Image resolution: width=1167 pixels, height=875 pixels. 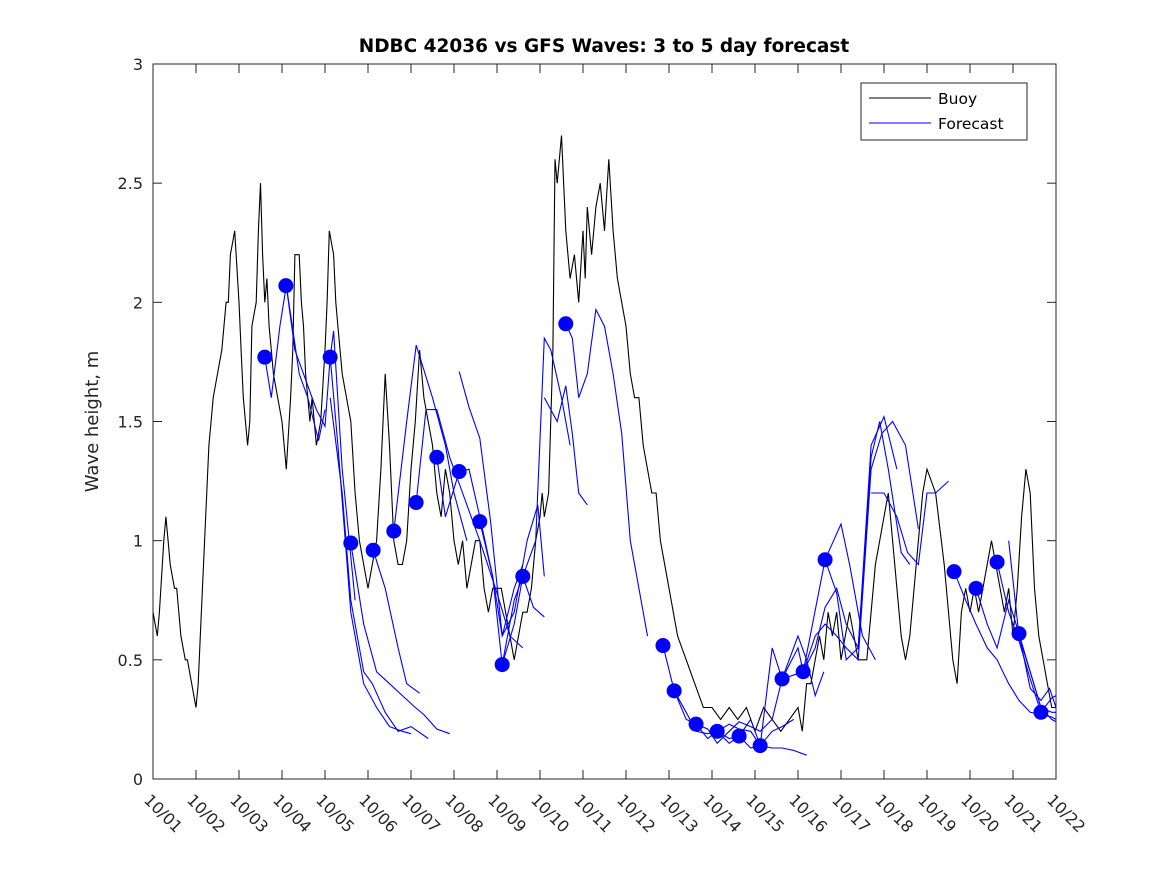 What do you see at coordinates (130, 660) in the screenshot?
I see `y-tick-label: 0.5` at bounding box center [130, 660].